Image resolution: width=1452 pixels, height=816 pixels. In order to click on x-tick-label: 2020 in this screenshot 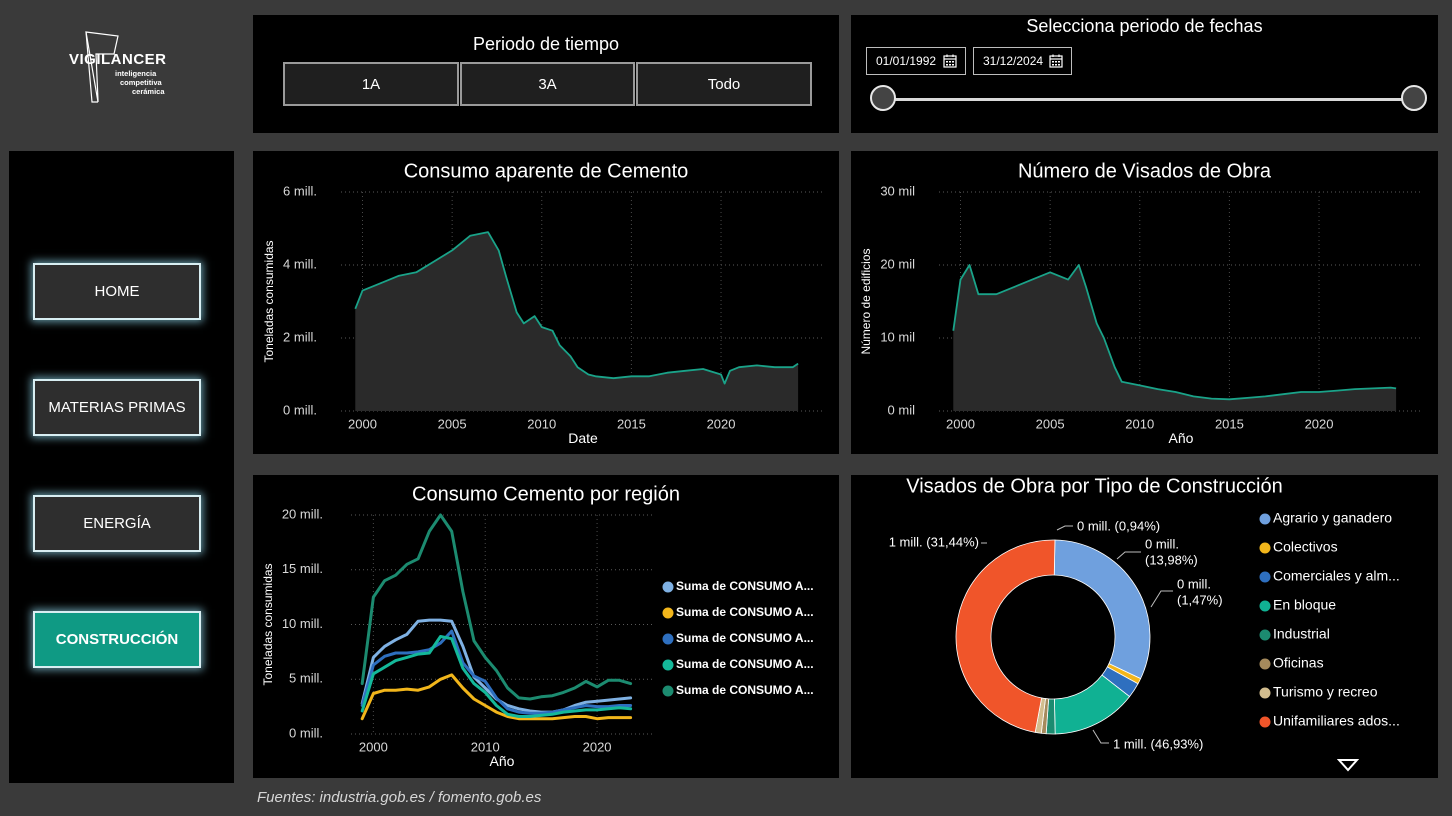, I will do `click(597, 746)`.